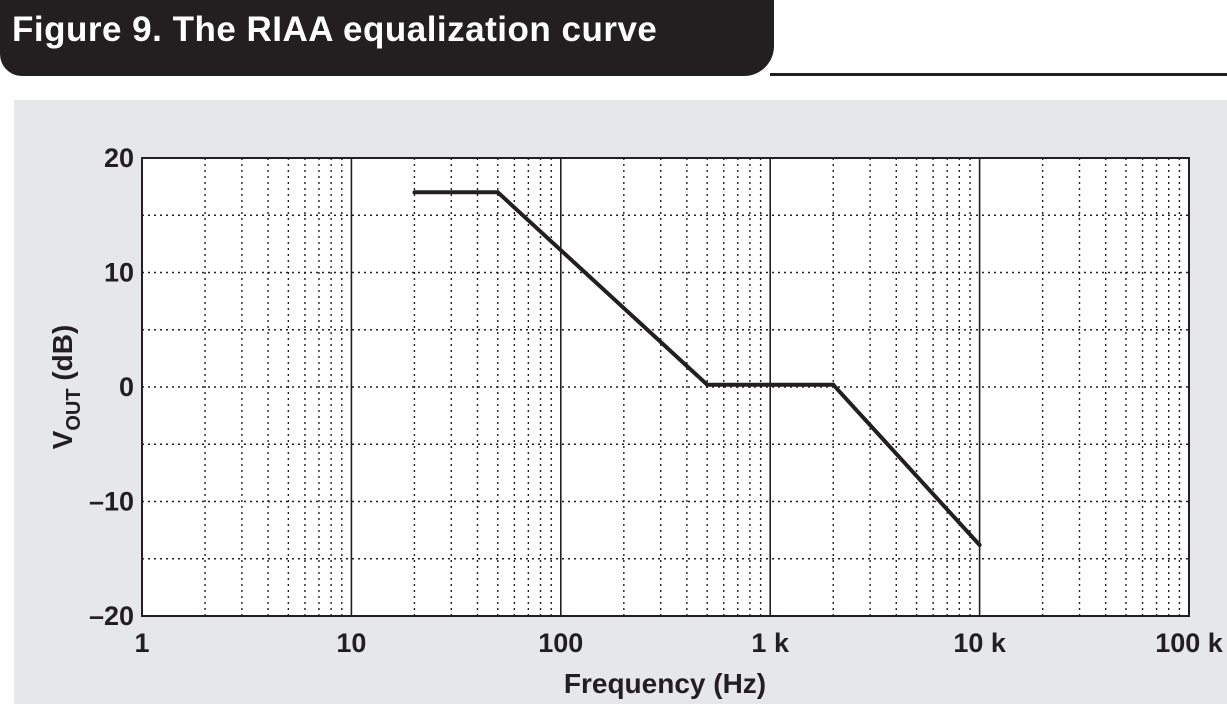 The height and width of the screenshot is (708, 1227). I want to click on x-tick-labels: 1 10 100 1 k 10 k 100 k, so click(678, 643).